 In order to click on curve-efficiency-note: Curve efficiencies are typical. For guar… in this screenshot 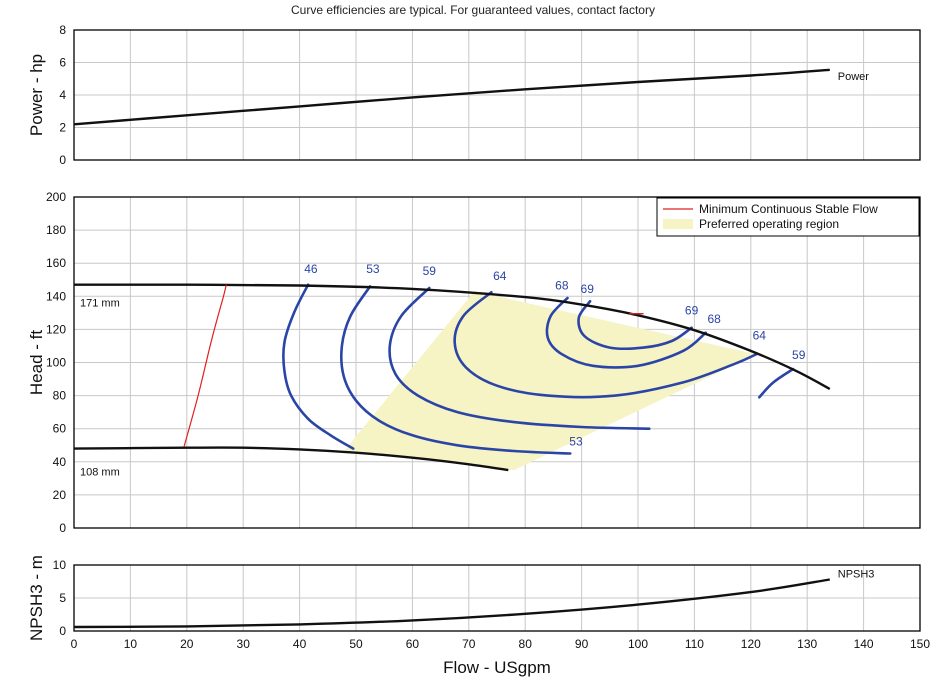, I will do `click(473, 10)`.